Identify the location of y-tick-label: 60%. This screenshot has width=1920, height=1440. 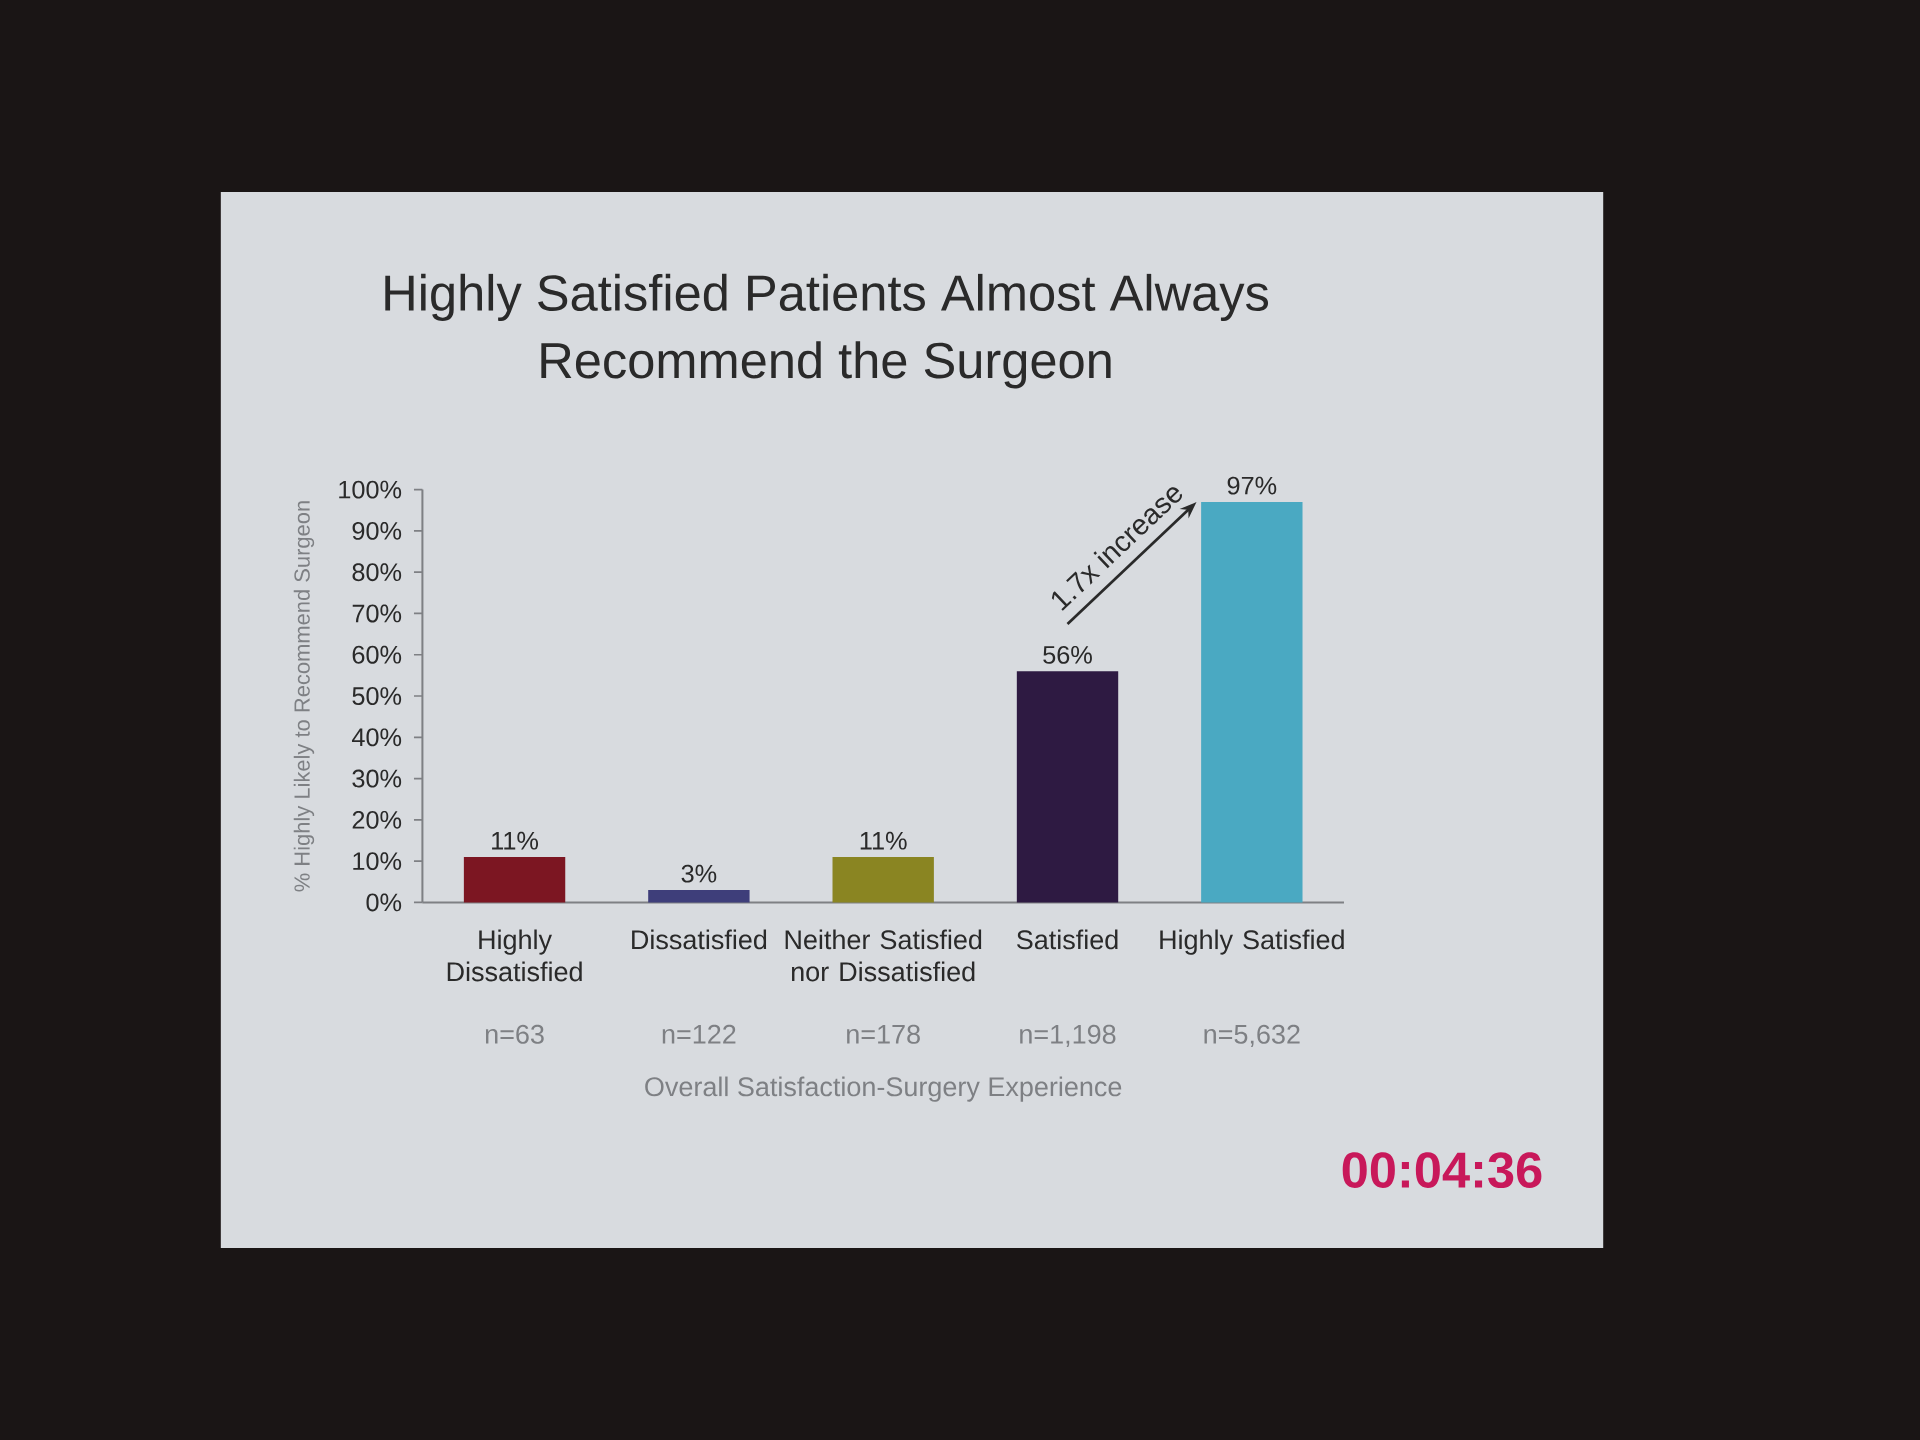
(377, 654).